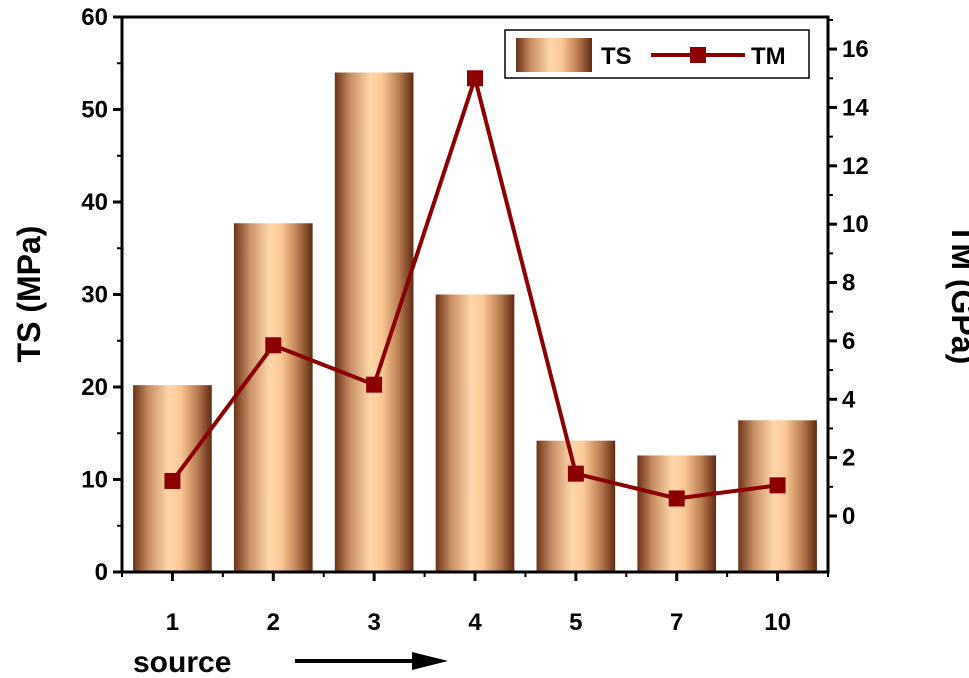 Image resolution: width=969 pixels, height=678 pixels. What do you see at coordinates (855, 107) in the screenshot?
I see `y-right-tick-label: 14` at bounding box center [855, 107].